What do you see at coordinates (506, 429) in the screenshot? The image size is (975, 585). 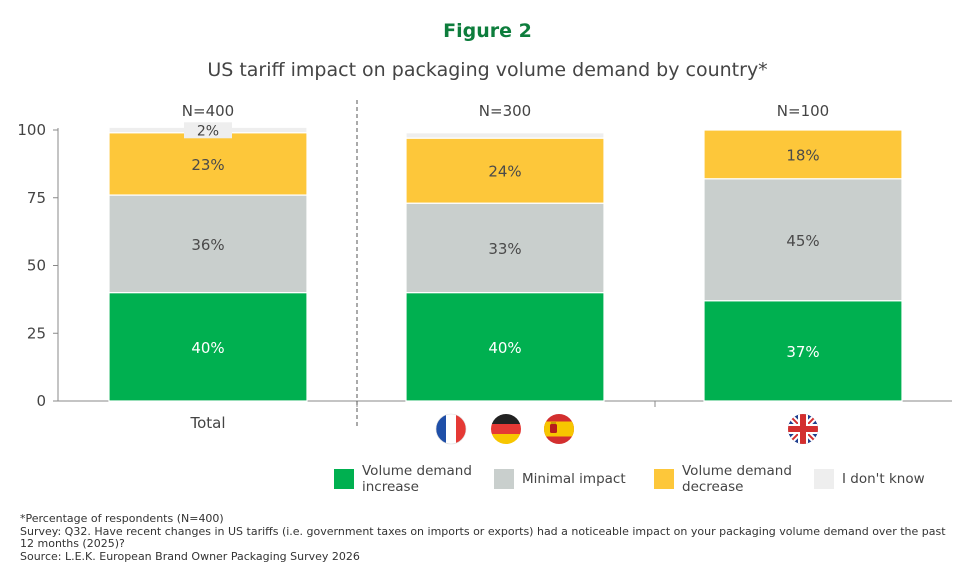 I see `germany-flag-icon` at bounding box center [506, 429].